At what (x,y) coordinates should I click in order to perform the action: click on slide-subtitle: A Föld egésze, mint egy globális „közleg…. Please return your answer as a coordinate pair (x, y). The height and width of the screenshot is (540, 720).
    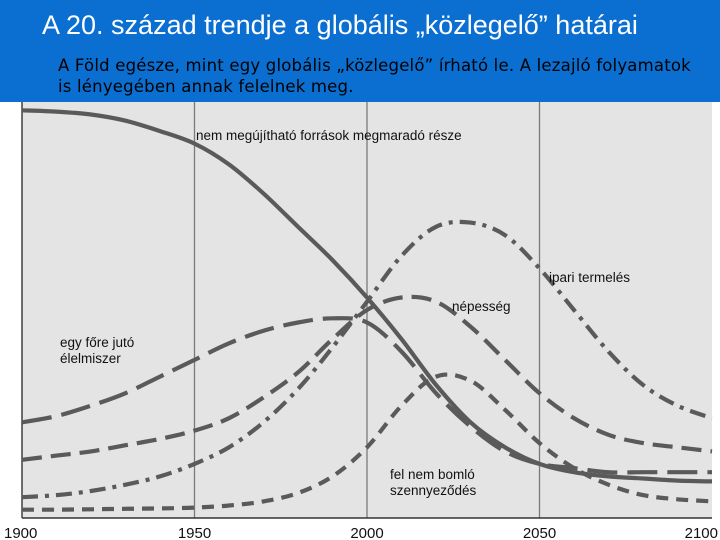
    Looking at the image, I should click on (374, 76).